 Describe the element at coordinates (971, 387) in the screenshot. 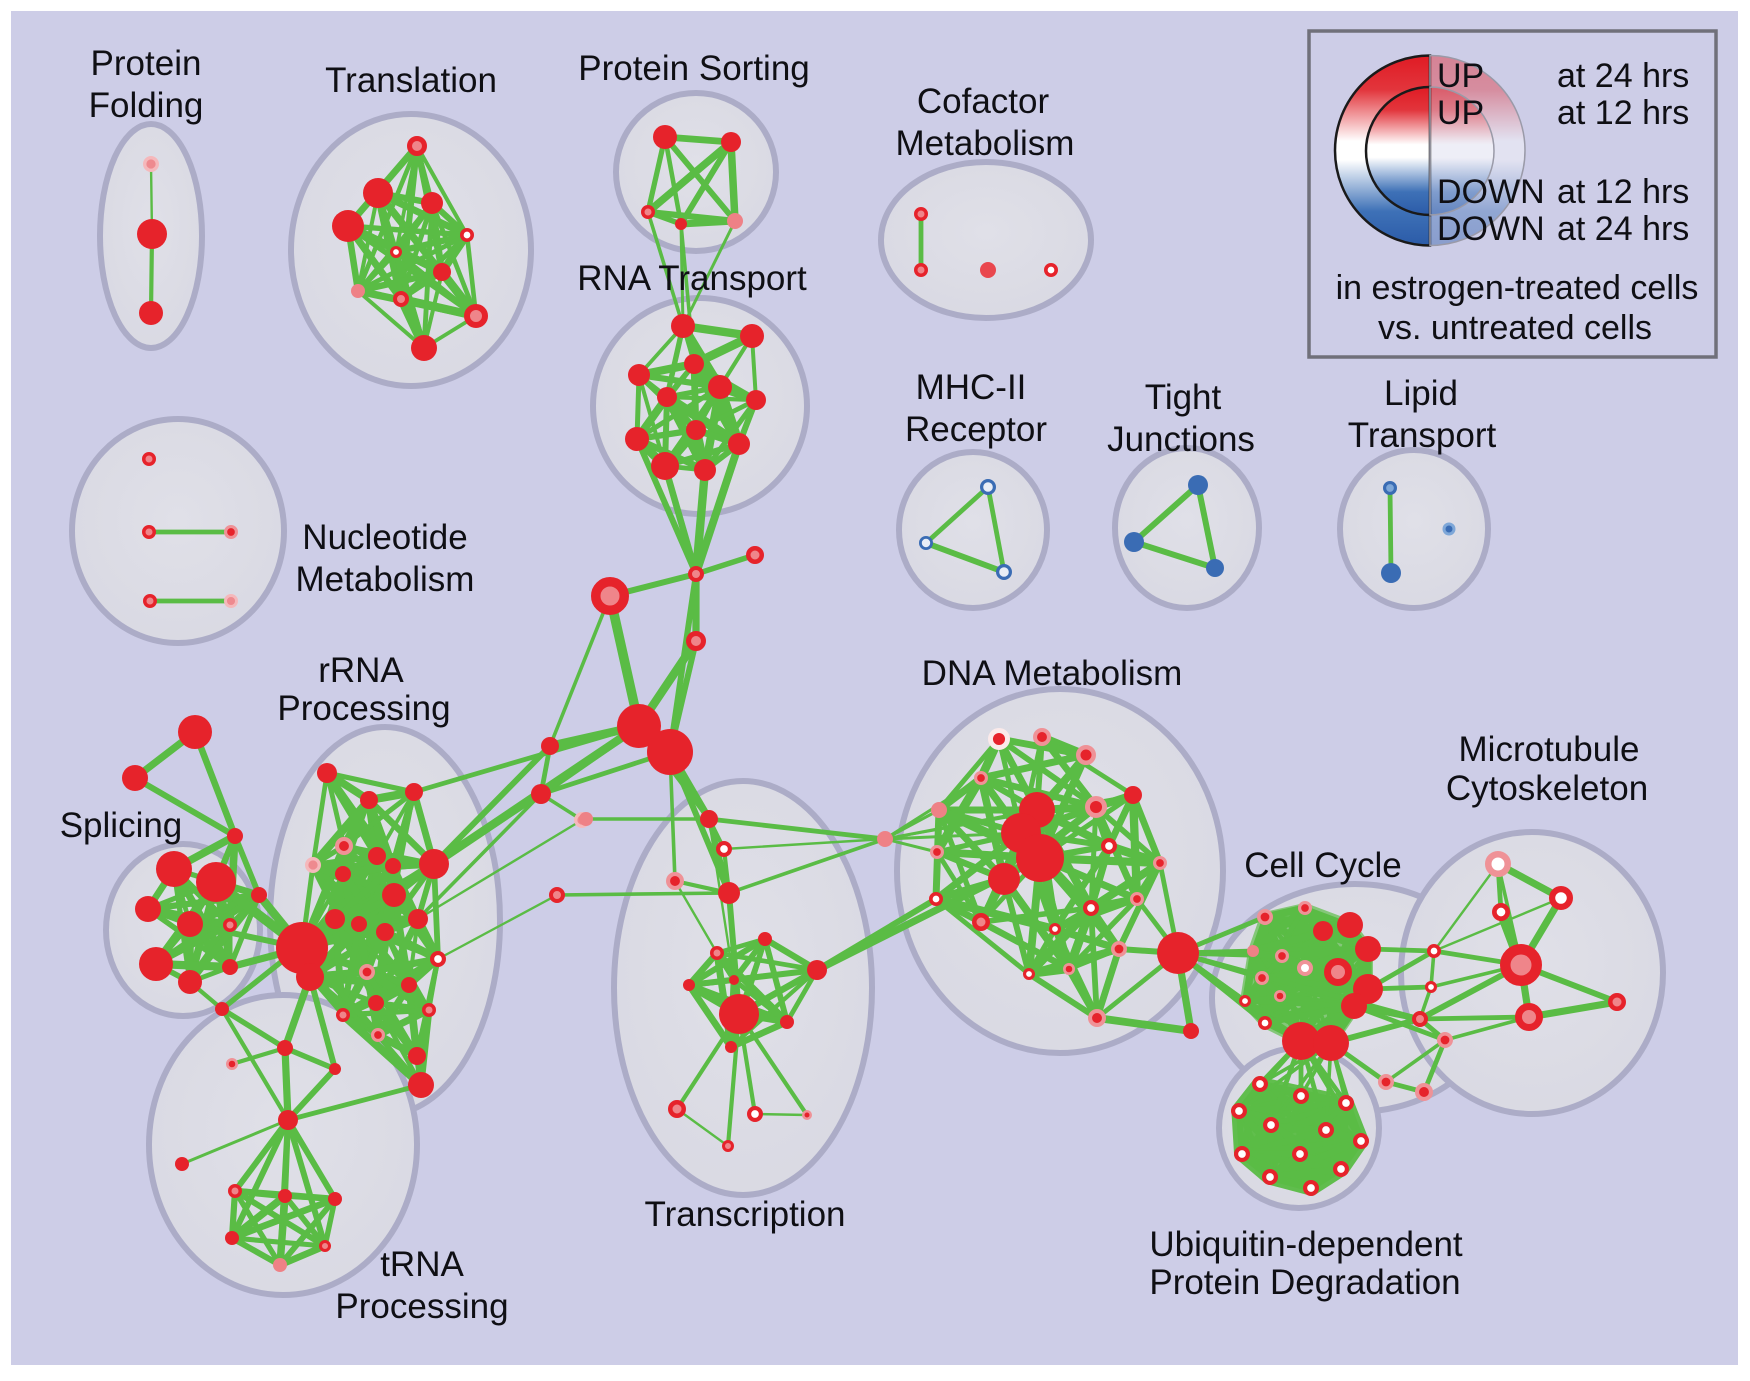

I see `svg-text: MHC-II` at that location.